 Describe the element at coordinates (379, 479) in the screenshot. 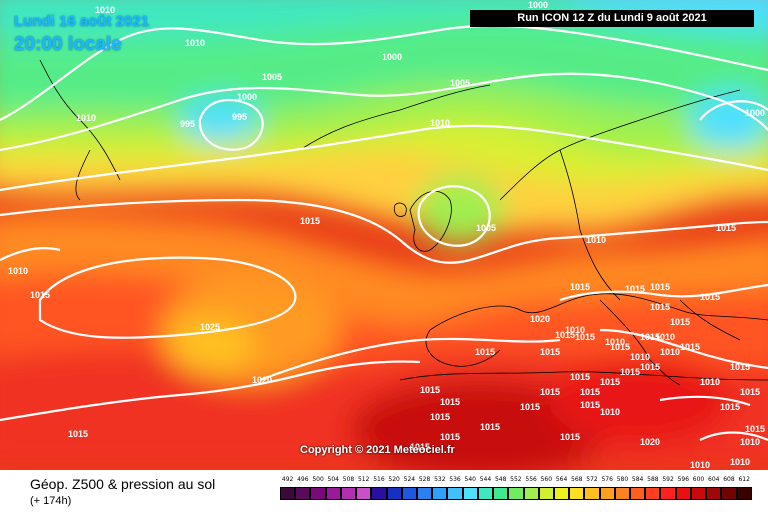

I see `legend-tick: 516` at that location.